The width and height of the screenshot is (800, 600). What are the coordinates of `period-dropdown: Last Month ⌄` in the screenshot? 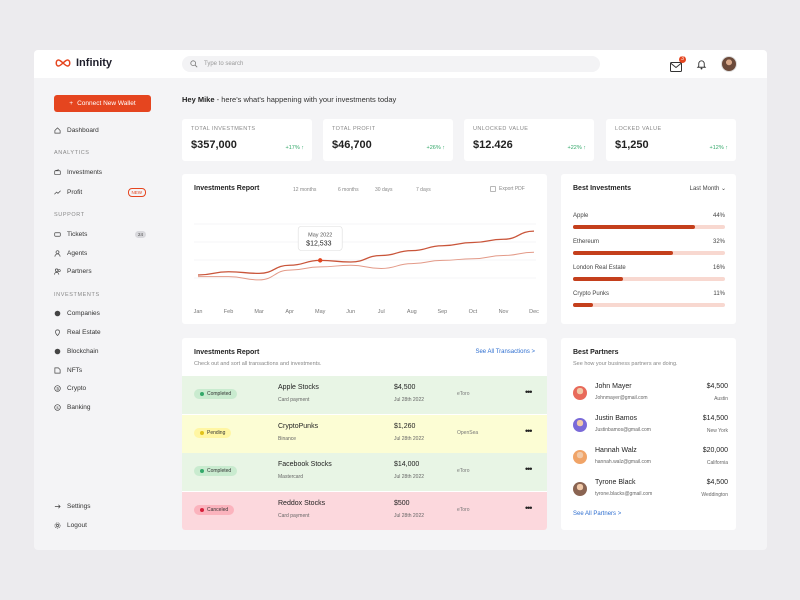 It's located at (707, 189).